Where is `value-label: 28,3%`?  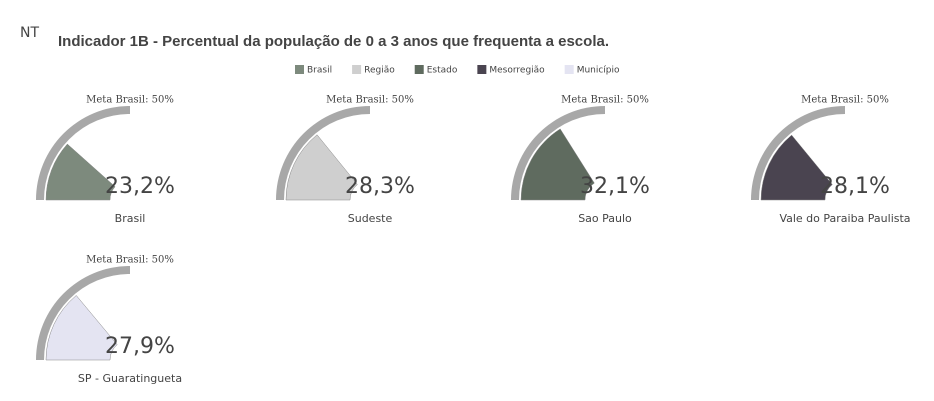 value-label: 28,3% is located at coordinates (380, 186).